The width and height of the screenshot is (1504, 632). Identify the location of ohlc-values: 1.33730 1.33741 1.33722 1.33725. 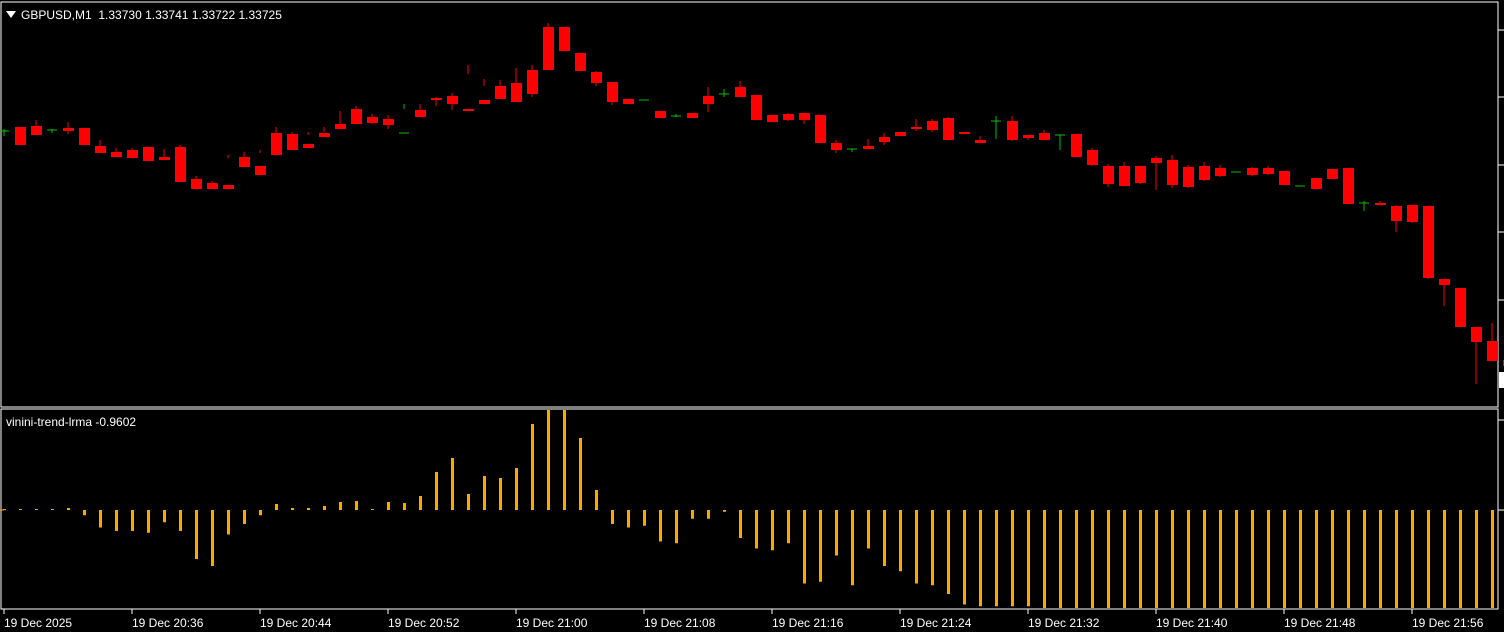
(190, 15).